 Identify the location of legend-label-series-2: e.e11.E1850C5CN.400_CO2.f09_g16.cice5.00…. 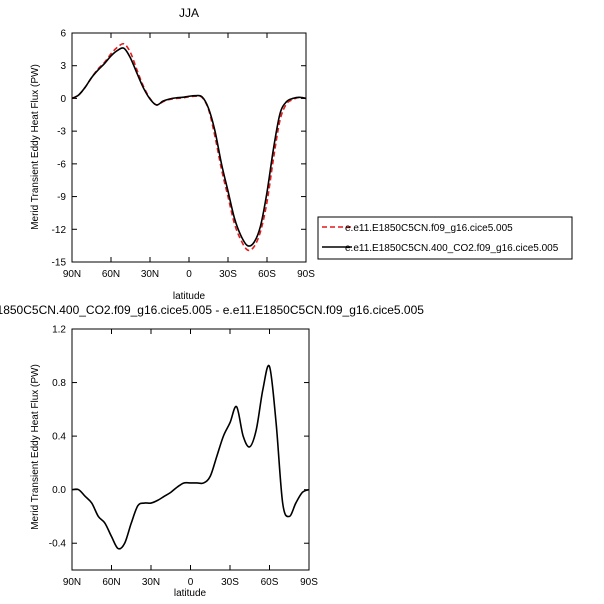
(452, 248).